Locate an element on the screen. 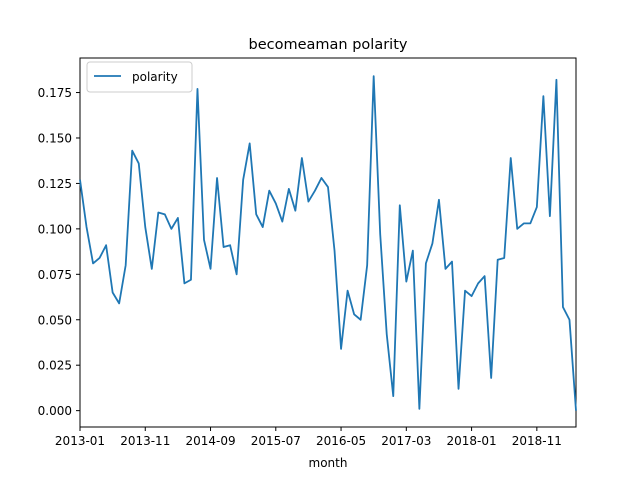 This screenshot has height=480, width=640. legend-frame is located at coordinates (139, 77).